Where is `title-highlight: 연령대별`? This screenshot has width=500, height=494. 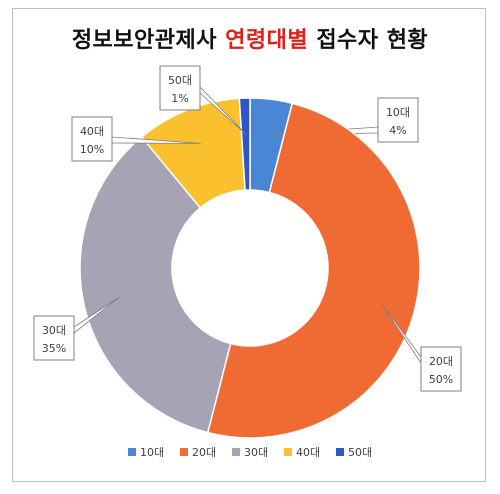
title-highlight: 연령대별 is located at coordinates (267, 40).